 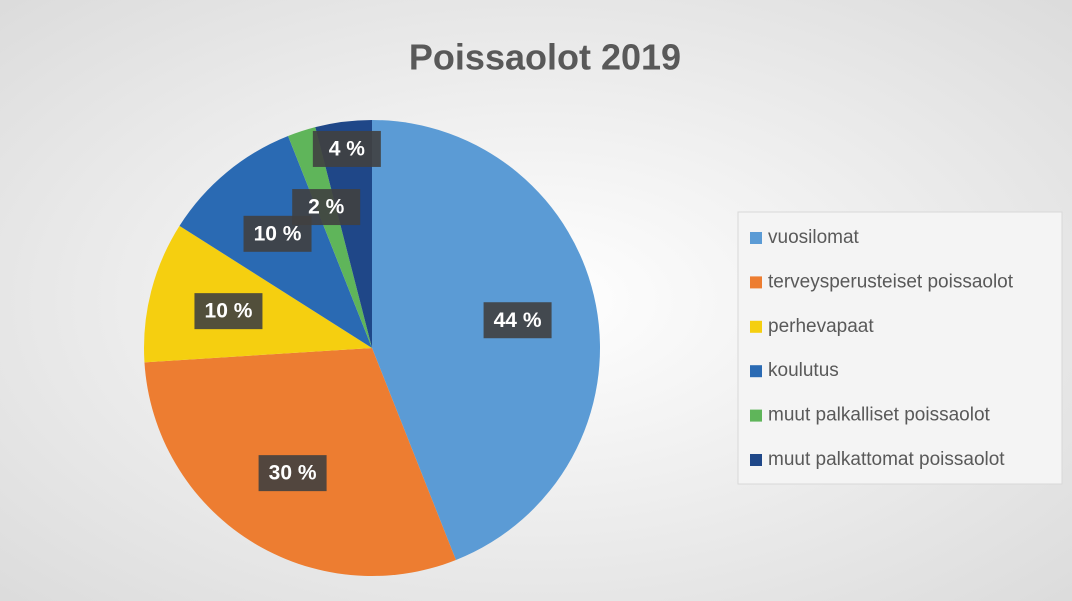 What do you see at coordinates (891, 281) in the screenshot?
I see `legend-label: terveysperusteiset poissaolot` at bounding box center [891, 281].